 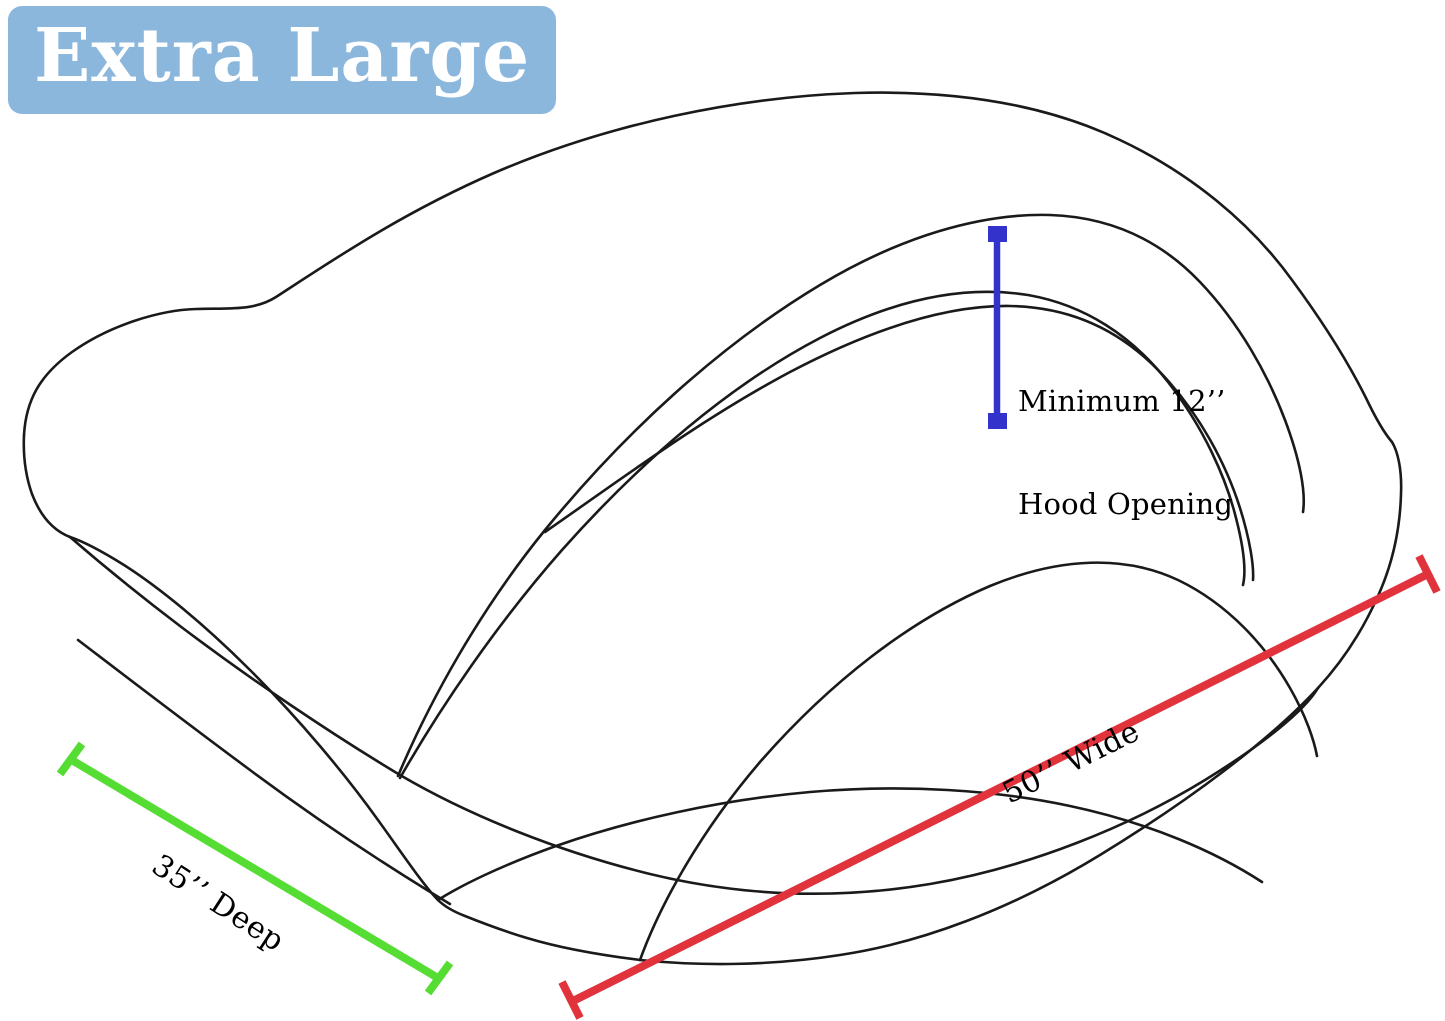 What do you see at coordinates (1428, 574) in the screenshot?
I see `width-cap-right` at bounding box center [1428, 574].